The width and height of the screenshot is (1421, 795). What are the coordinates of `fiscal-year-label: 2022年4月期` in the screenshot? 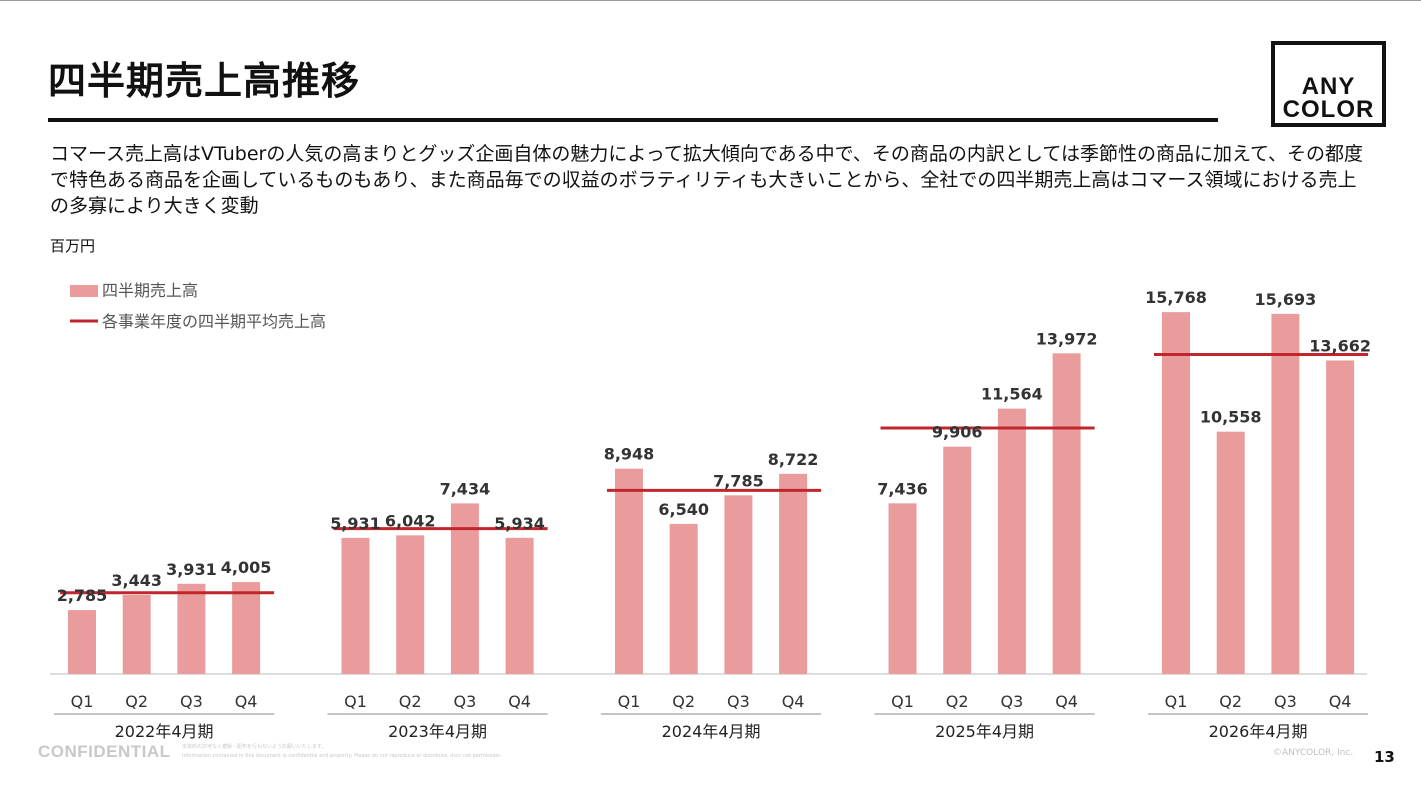 It's located at (164, 731).